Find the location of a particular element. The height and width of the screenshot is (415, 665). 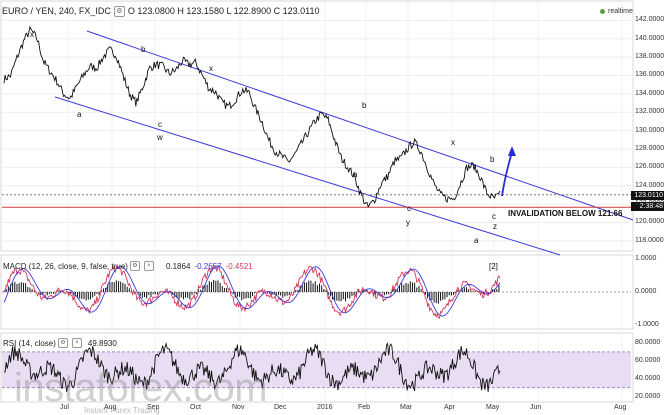

price-tick-label: 122.0000 is located at coordinates (650, 204).